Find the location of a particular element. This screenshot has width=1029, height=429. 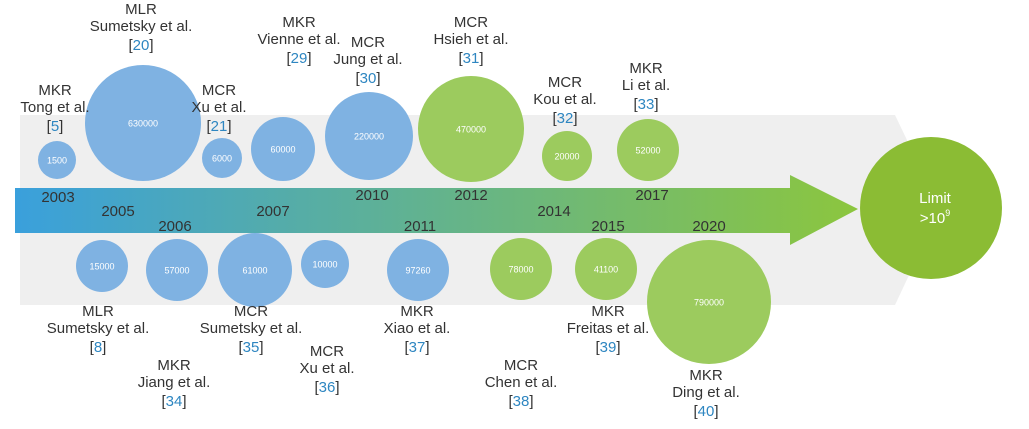

reference-number: 20 is located at coordinates (141, 45).